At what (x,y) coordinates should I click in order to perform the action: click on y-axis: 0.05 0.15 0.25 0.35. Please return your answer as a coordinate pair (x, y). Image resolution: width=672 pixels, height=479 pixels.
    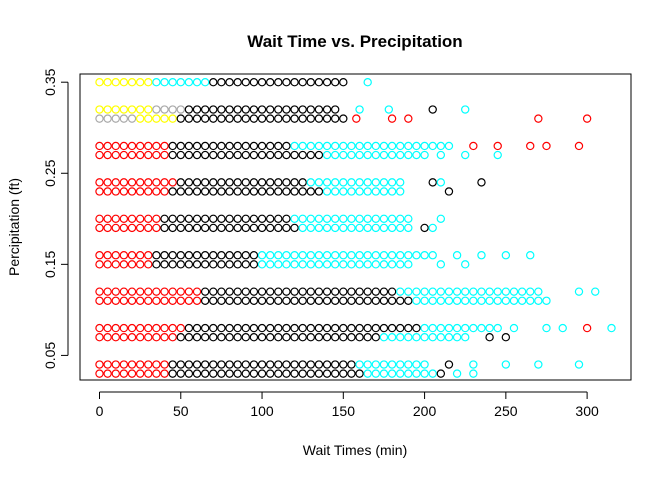
    Looking at the image, I should click on (55, 218).